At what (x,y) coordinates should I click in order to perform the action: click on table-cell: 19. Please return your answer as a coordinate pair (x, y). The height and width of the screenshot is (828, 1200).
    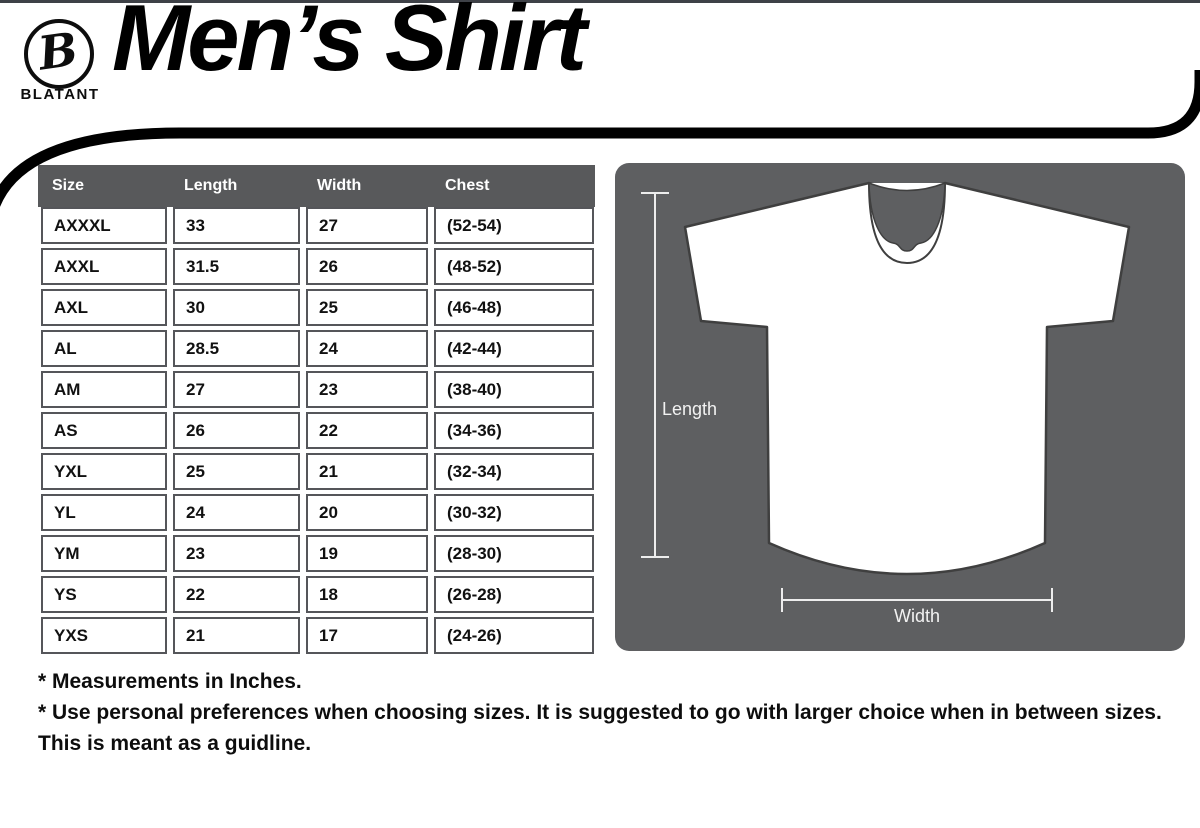
    Looking at the image, I should click on (367, 553).